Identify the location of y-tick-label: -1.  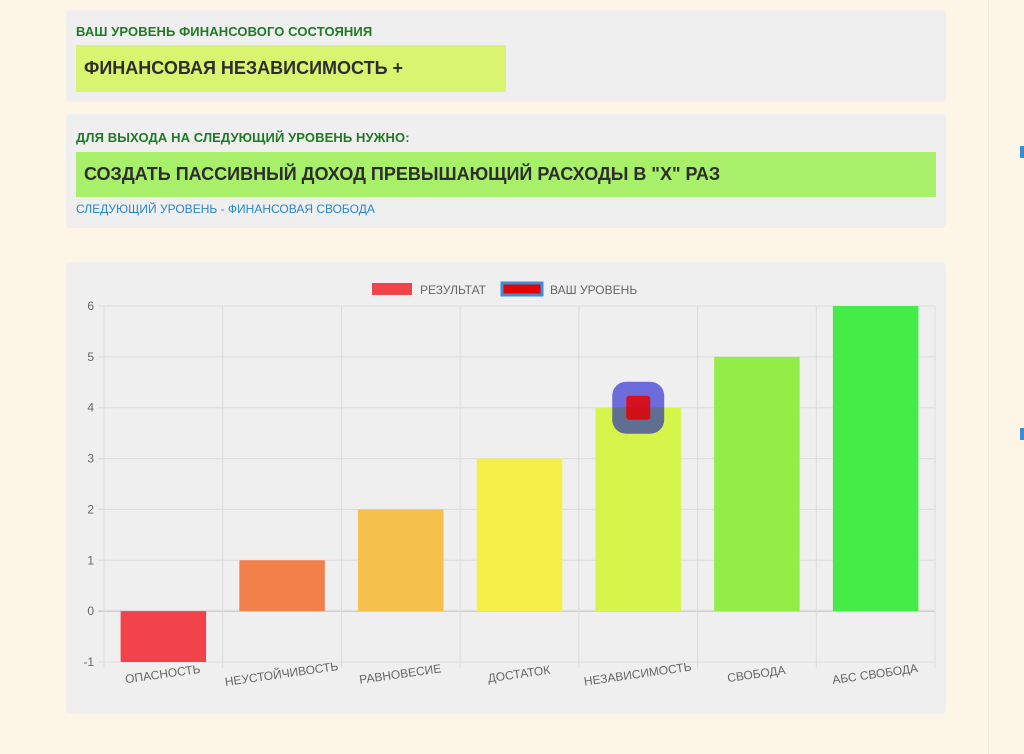
(88, 662).